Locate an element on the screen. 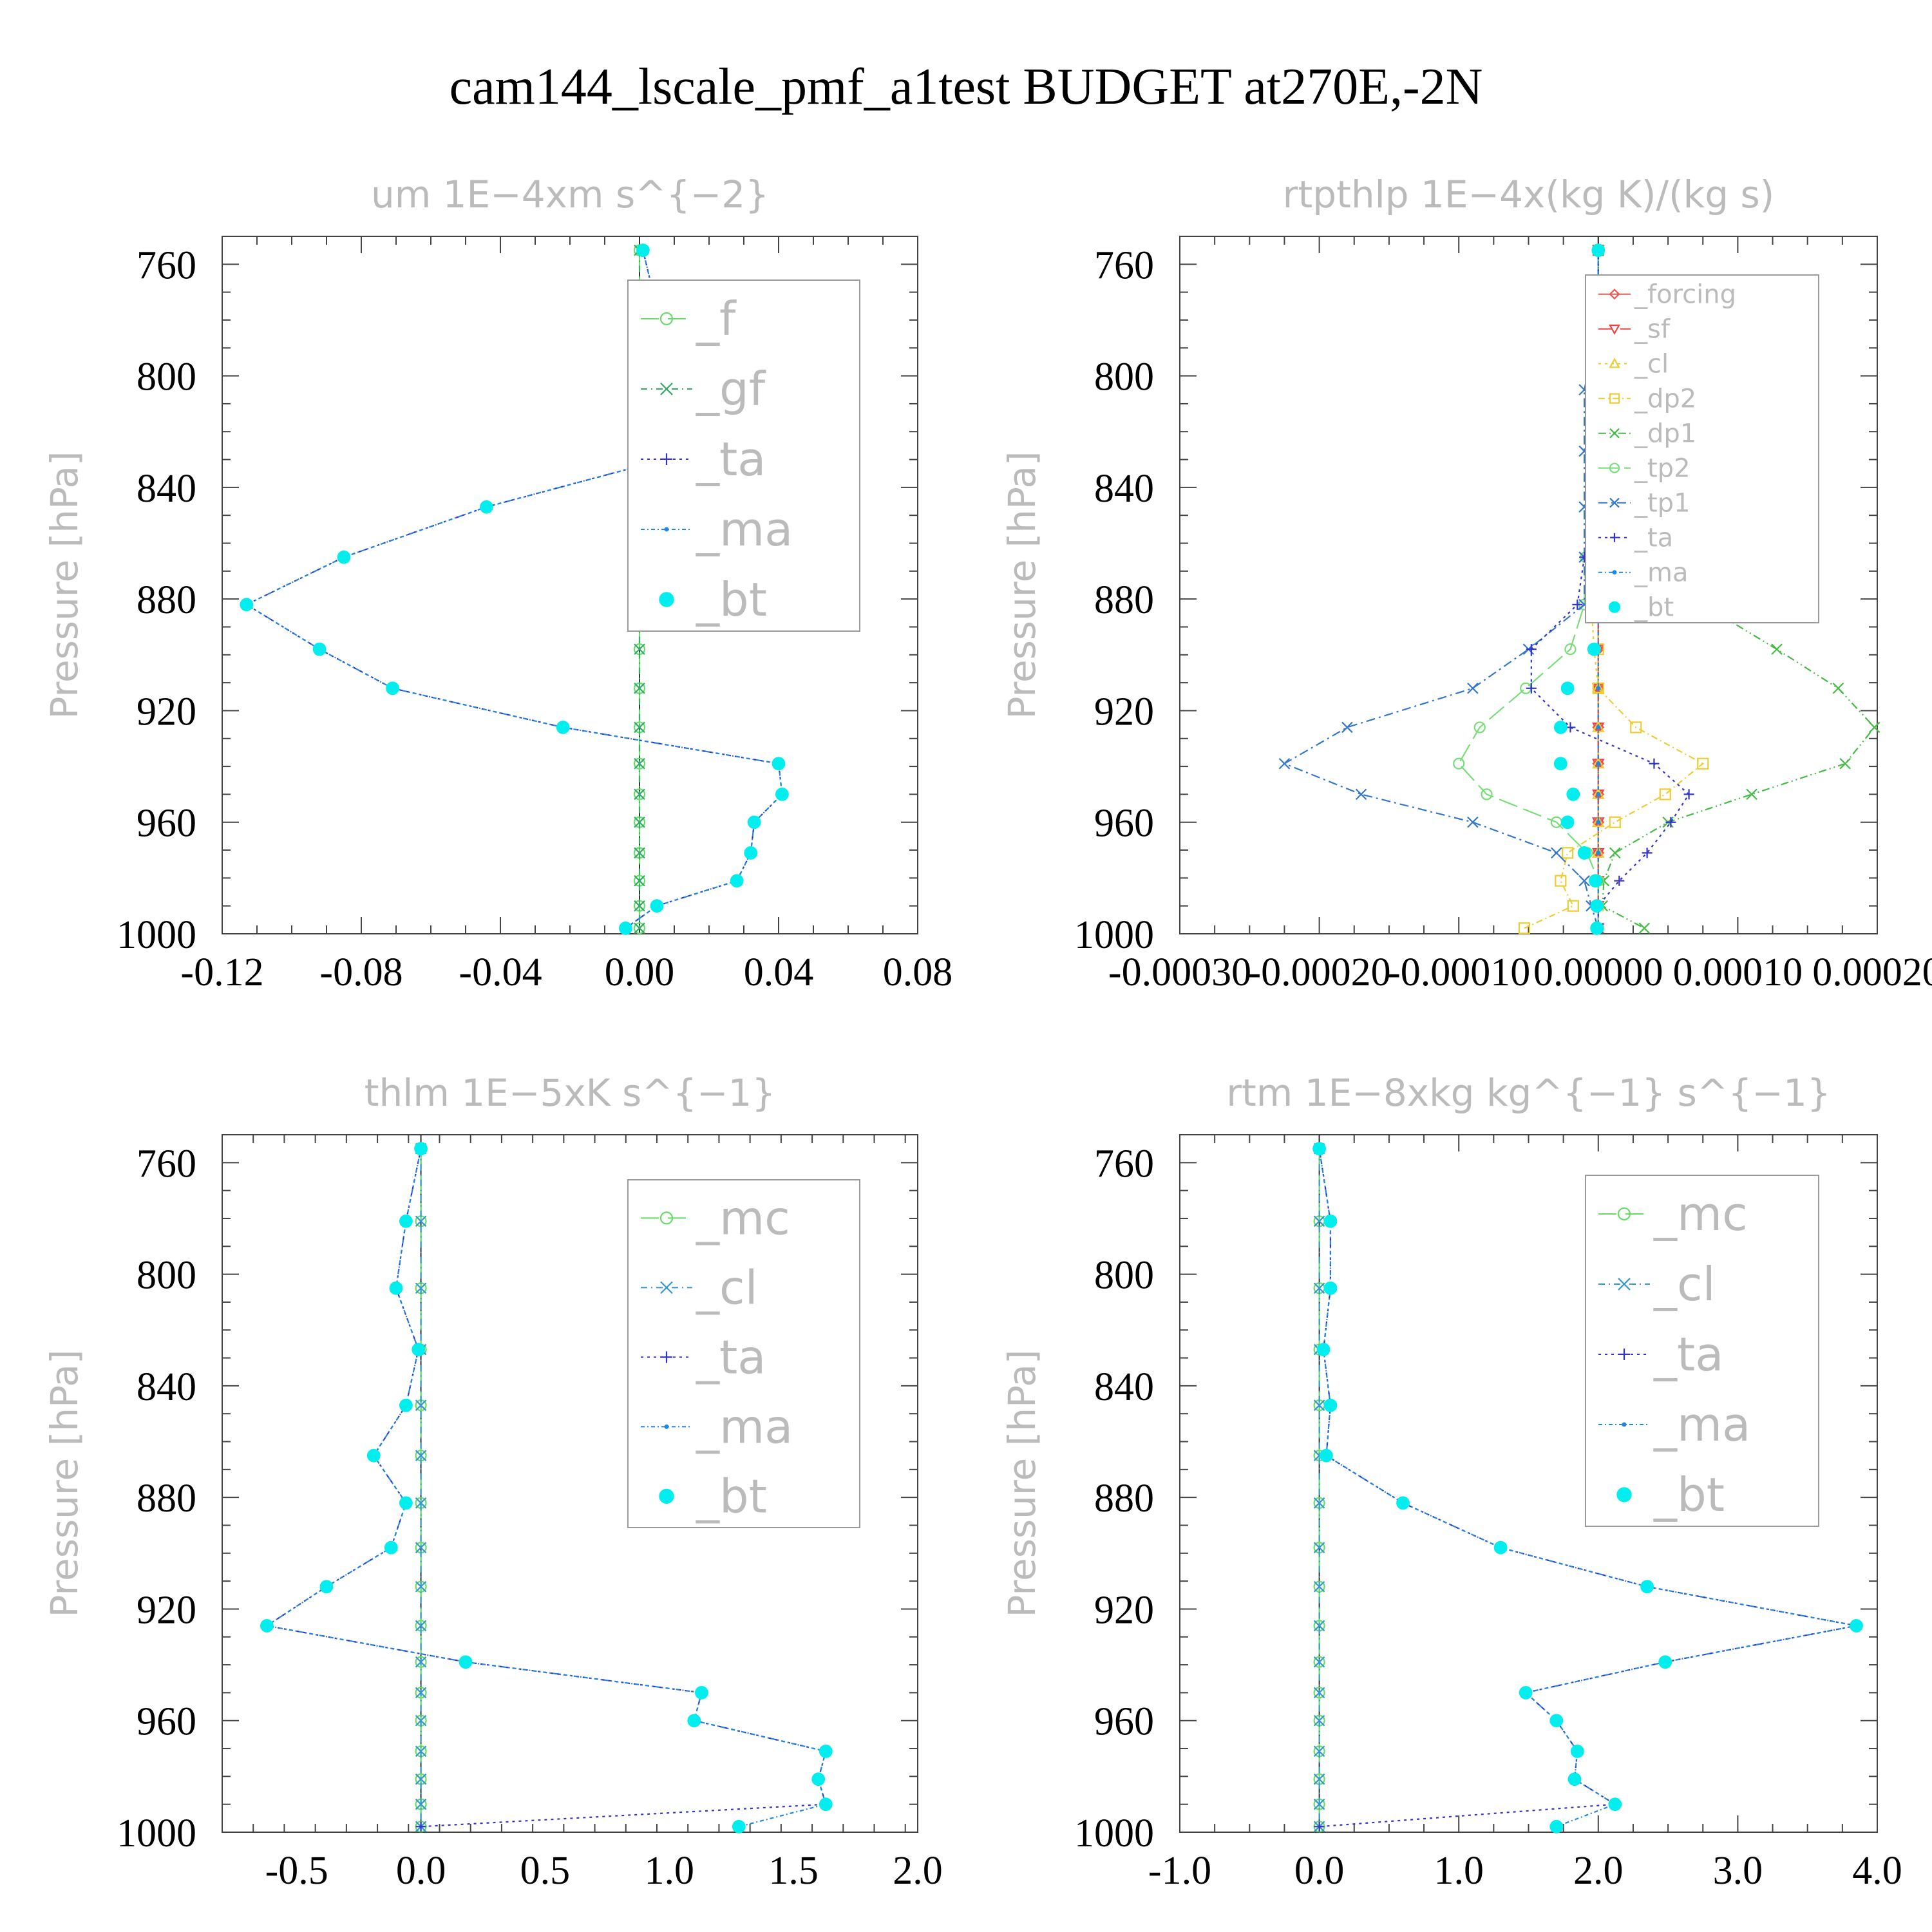  legend-label: _forcing is located at coordinates (1685, 295).